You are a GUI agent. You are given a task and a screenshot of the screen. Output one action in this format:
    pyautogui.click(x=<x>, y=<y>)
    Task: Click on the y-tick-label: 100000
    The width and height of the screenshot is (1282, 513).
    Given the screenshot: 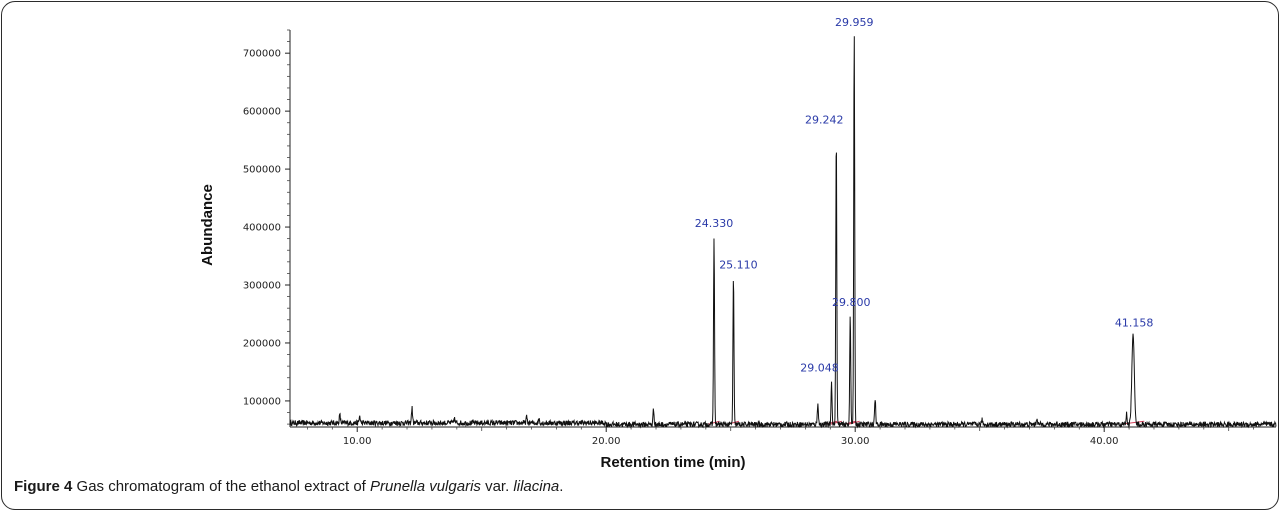 What is the action you would take?
    pyautogui.click(x=262, y=401)
    